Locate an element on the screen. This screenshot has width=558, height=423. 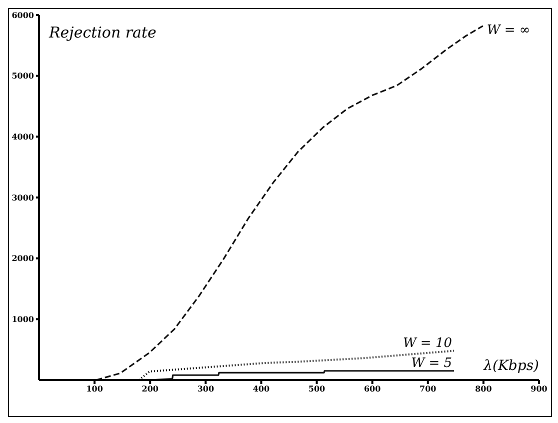
x-tick-label: 100 is located at coordinates (95, 389).